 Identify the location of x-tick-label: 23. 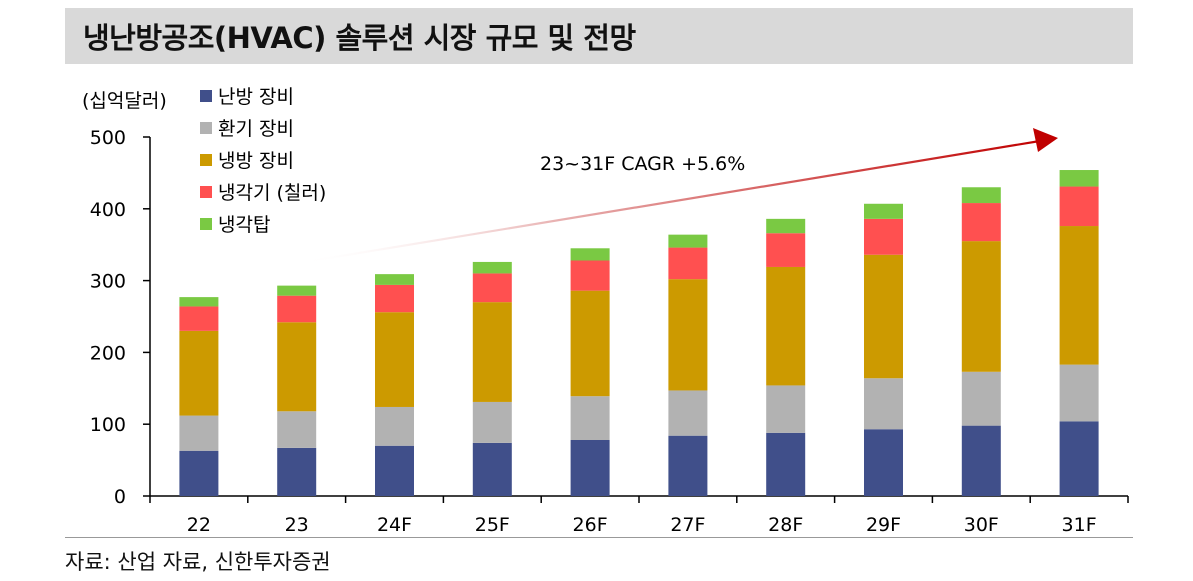
(297, 525).